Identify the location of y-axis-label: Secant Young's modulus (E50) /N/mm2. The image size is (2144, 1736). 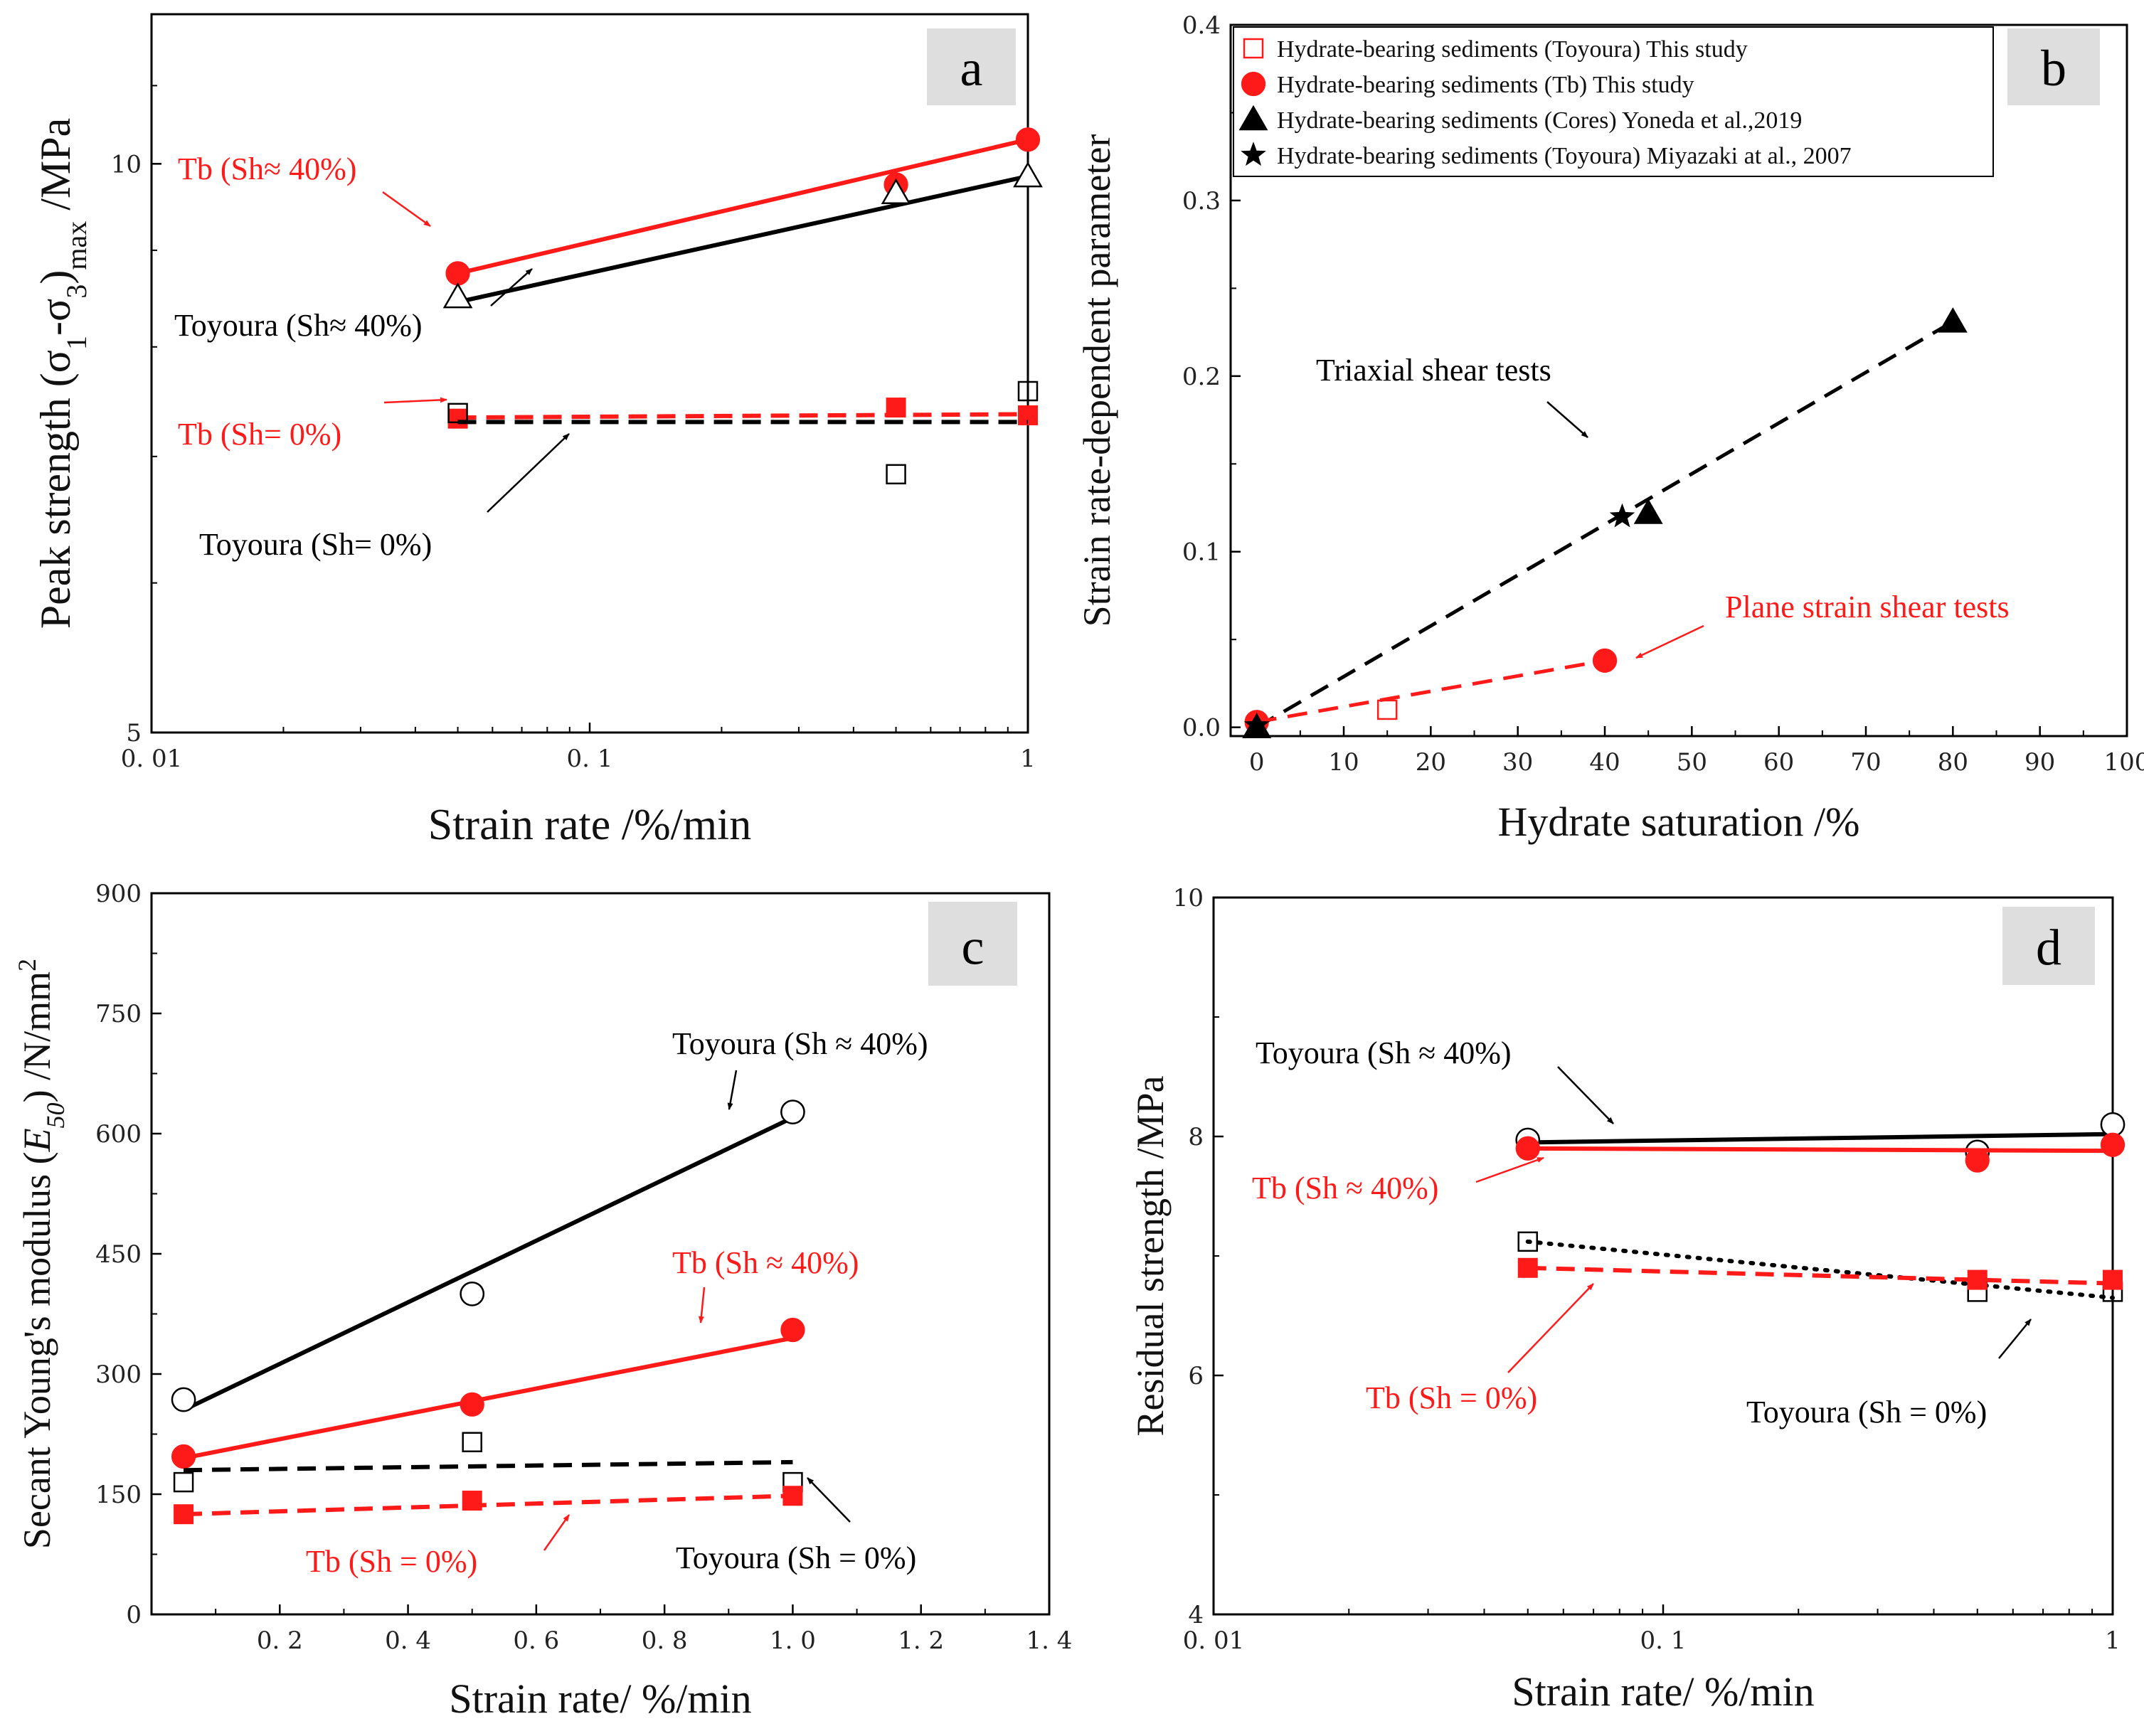
(42, 1254).